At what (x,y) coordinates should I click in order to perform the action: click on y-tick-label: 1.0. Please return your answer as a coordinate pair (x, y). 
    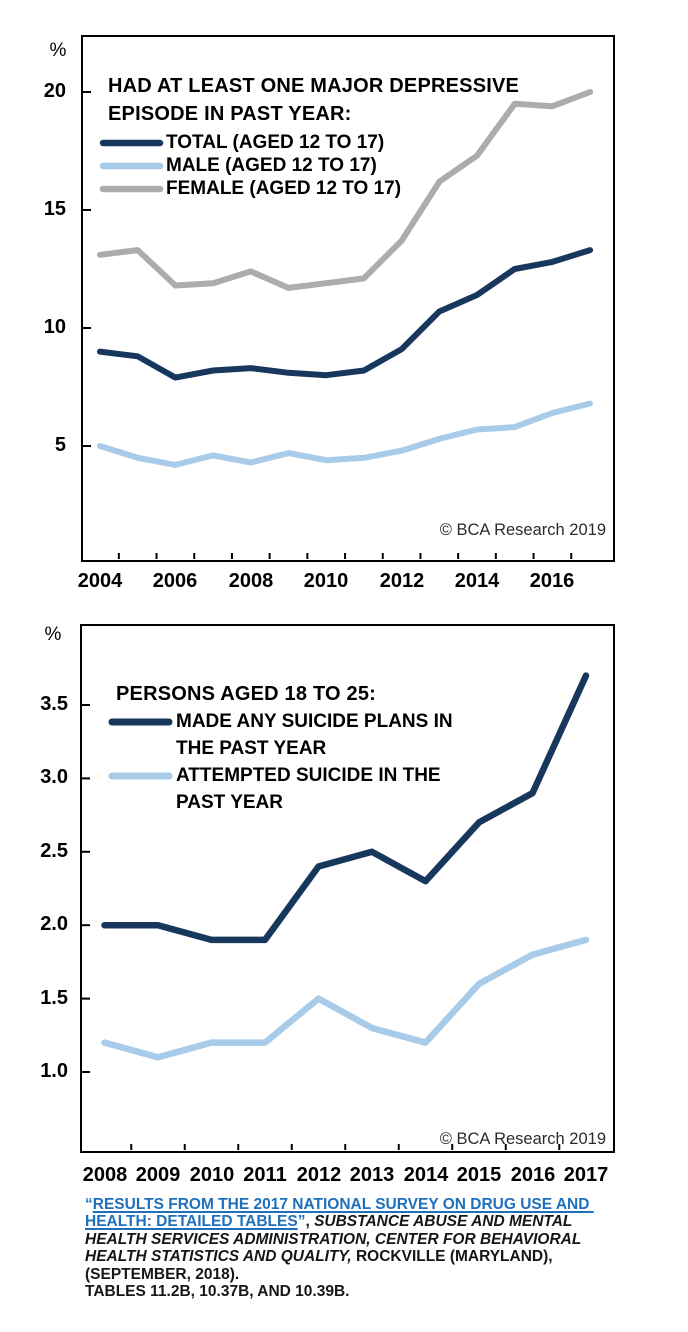
    Looking at the image, I should click on (54, 1071).